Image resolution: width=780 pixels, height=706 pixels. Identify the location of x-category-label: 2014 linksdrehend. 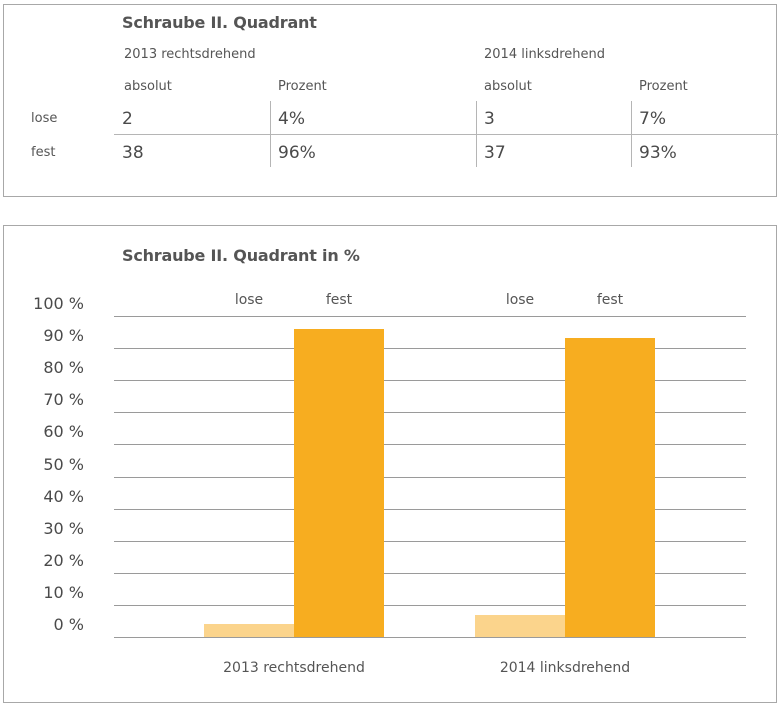
(565, 668).